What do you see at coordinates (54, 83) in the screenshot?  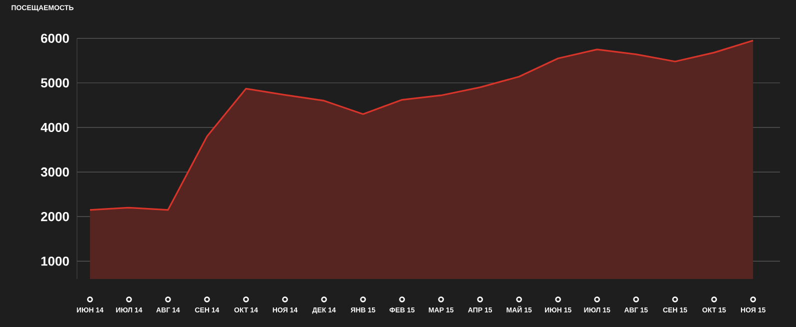 I see `y-tick-label: 5000` at bounding box center [54, 83].